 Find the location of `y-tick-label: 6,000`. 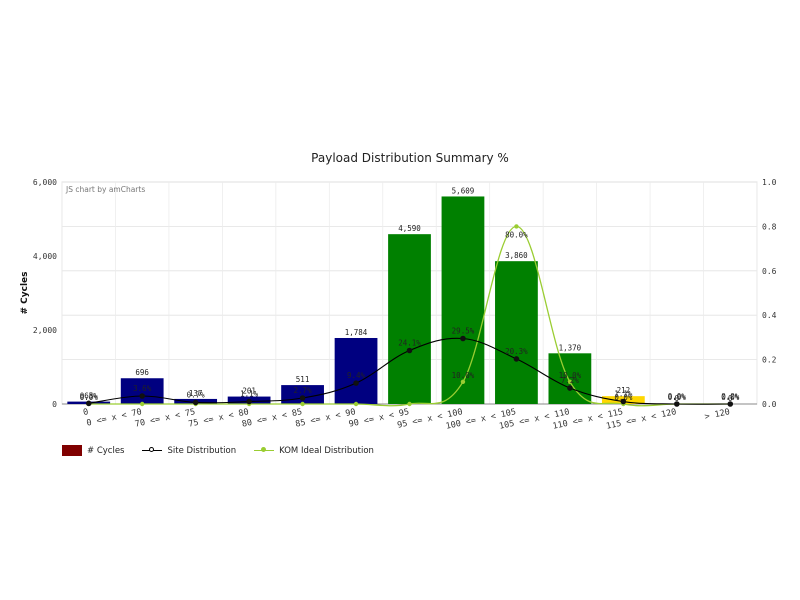

y-tick-label: 6,000 is located at coordinates (45, 182).